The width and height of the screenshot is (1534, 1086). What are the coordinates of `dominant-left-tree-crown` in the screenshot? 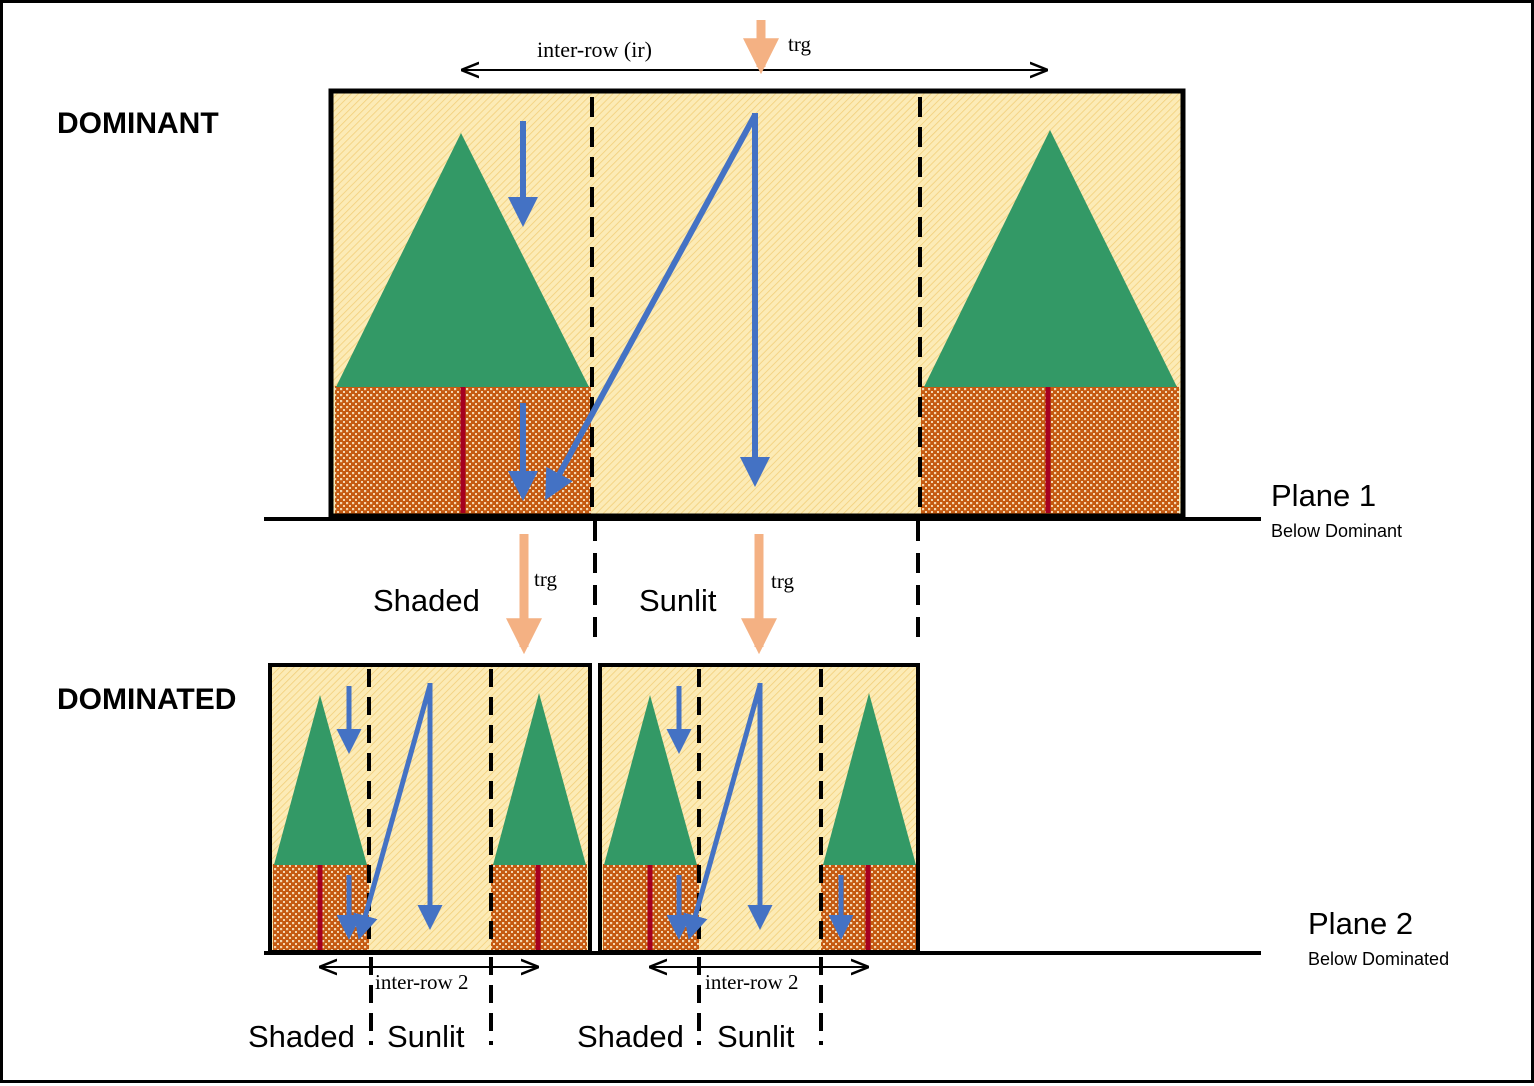 It's located at (462, 260).